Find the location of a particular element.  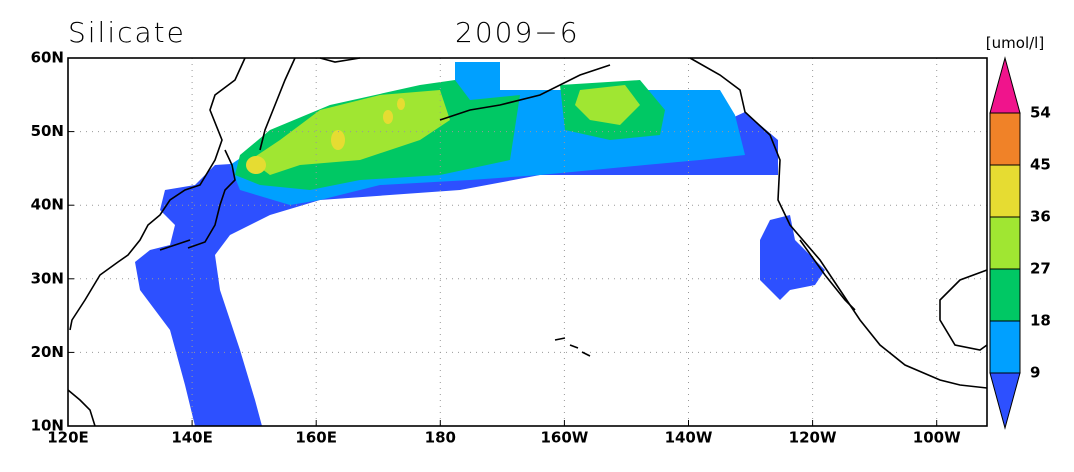

colorbar-label: 36 is located at coordinates (1040, 217).